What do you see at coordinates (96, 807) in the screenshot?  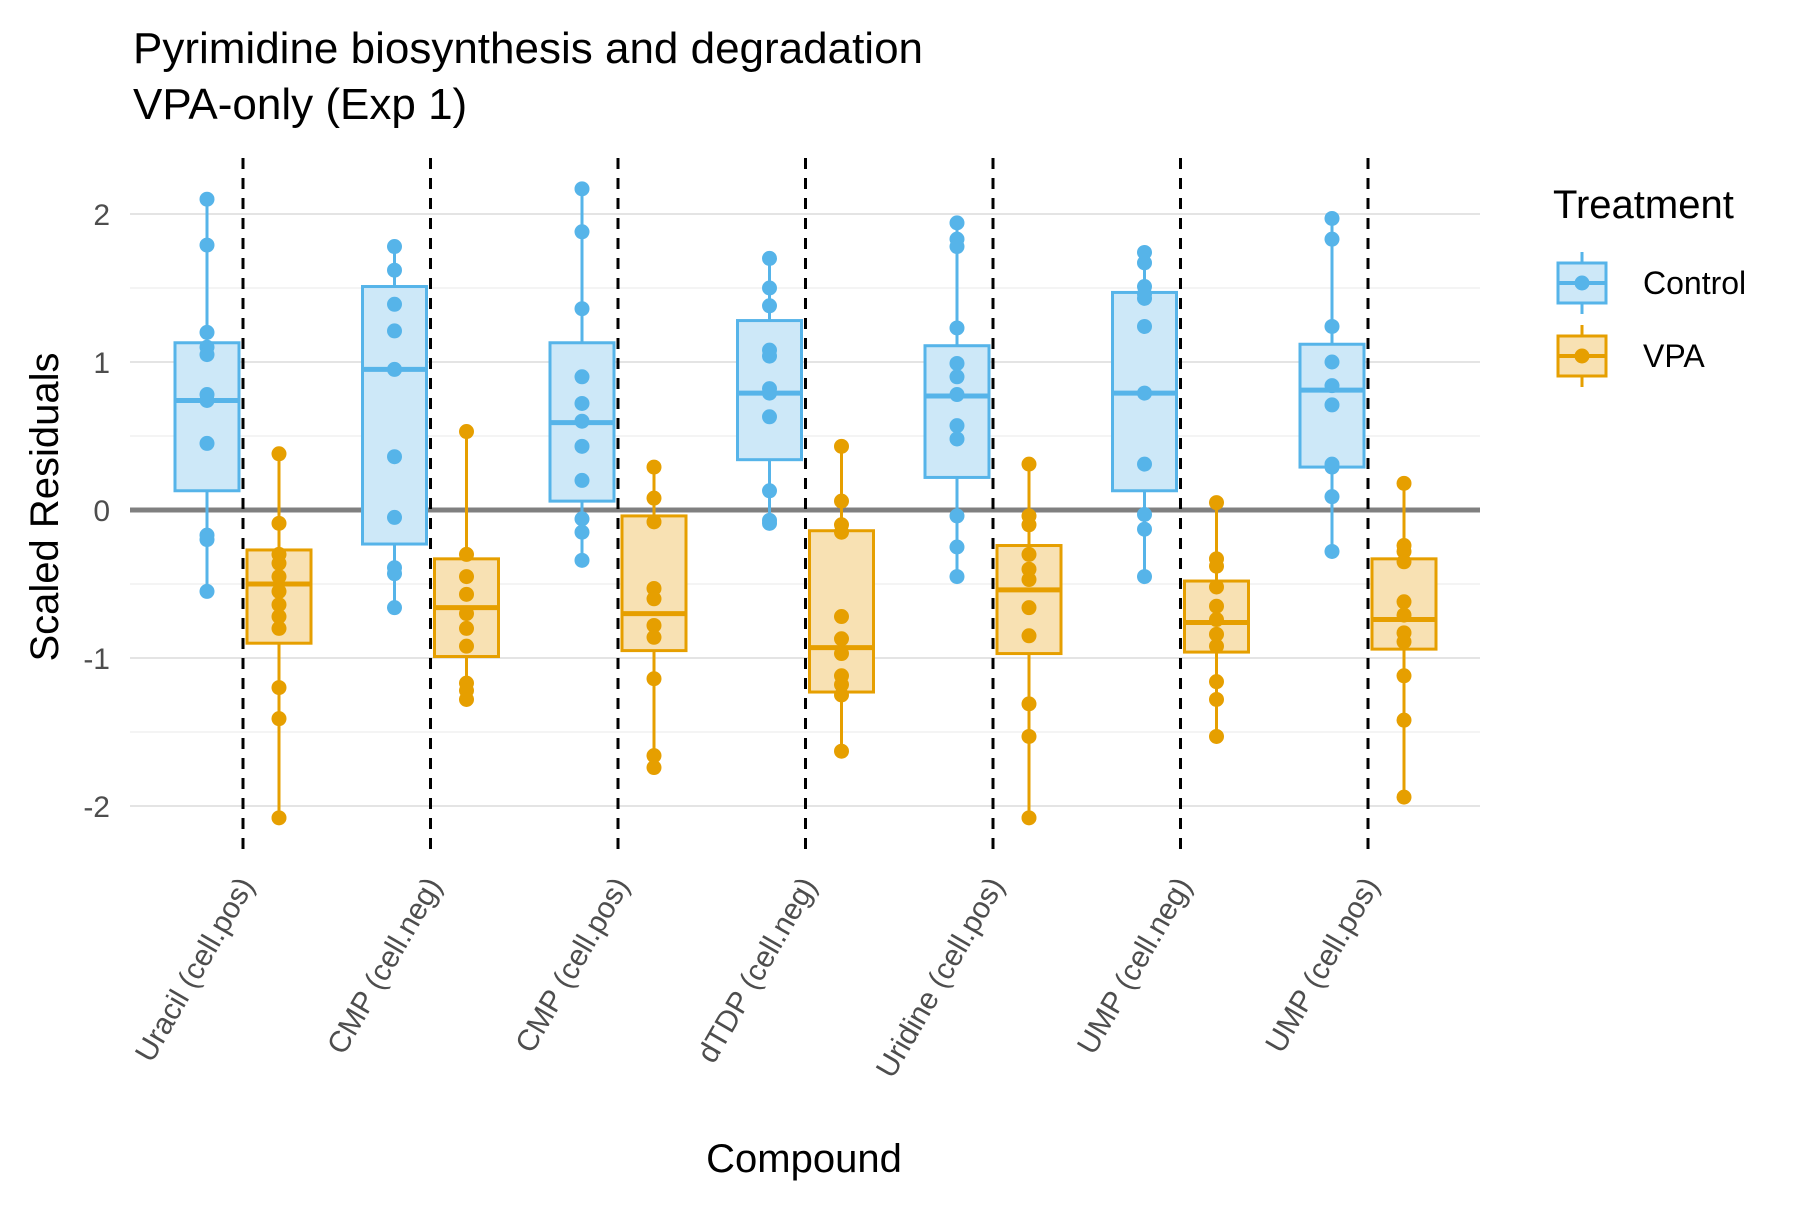 I see `y-tick-label: -2` at bounding box center [96, 807].